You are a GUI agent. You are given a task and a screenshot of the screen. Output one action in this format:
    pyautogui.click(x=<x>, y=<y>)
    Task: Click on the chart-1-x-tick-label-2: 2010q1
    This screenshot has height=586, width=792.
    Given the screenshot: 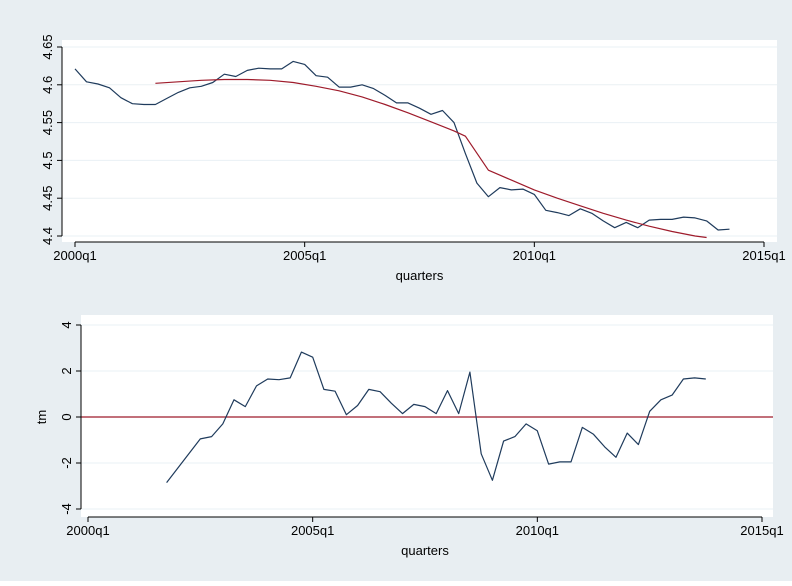 What is the action you would take?
    pyautogui.click(x=534, y=255)
    